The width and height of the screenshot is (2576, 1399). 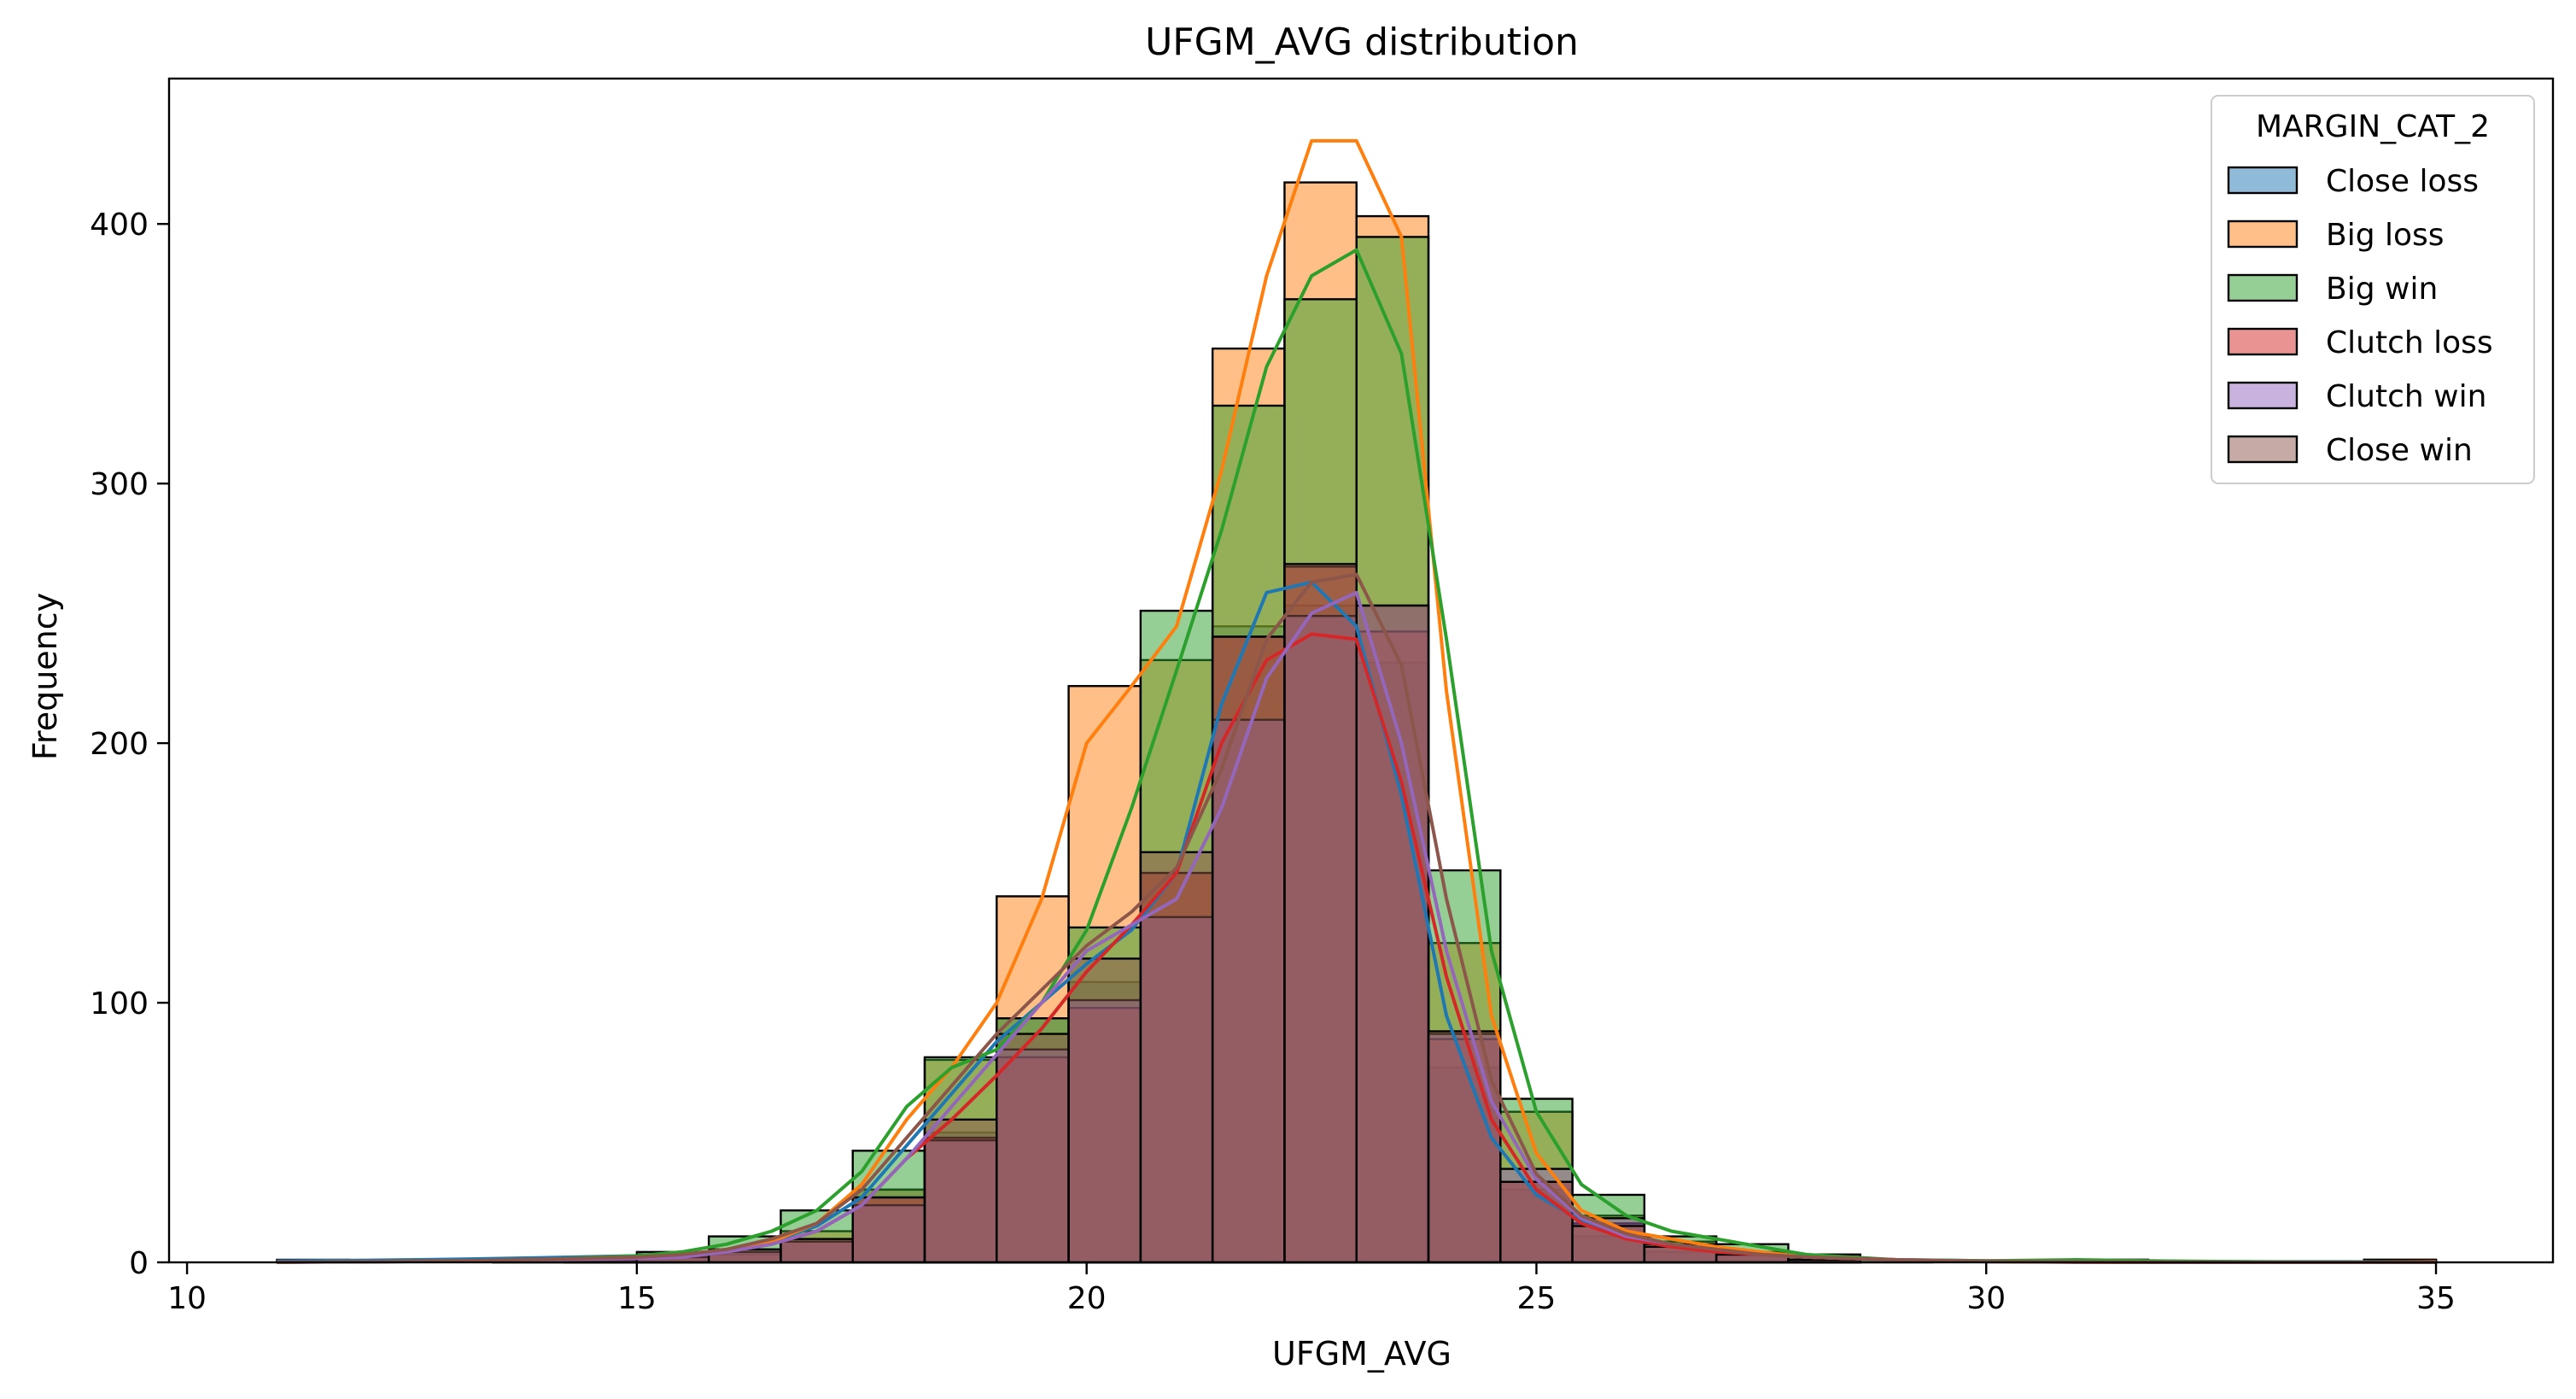 What do you see at coordinates (1537, 1298) in the screenshot?
I see `x-tick-label: 25` at bounding box center [1537, 1298].